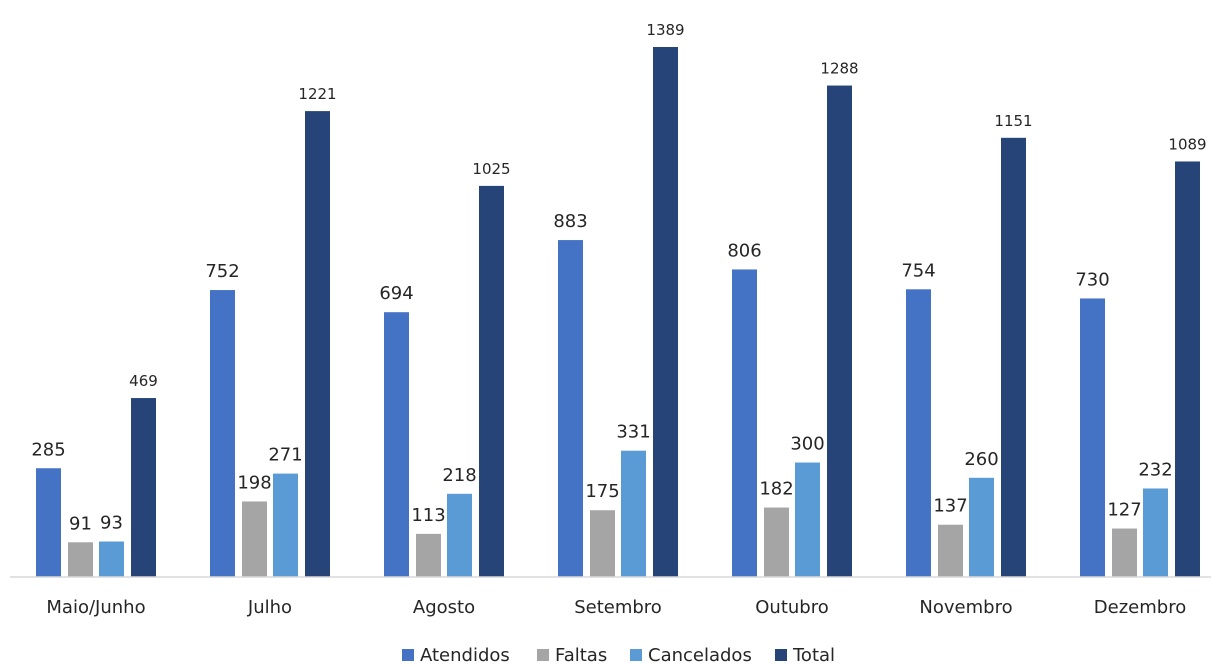 This screenshot has width=1211, height=667. Describe the element at coordinates (981, 459) in the screenshot. I see `data-label-cancelados-novembro: 260` at that location.